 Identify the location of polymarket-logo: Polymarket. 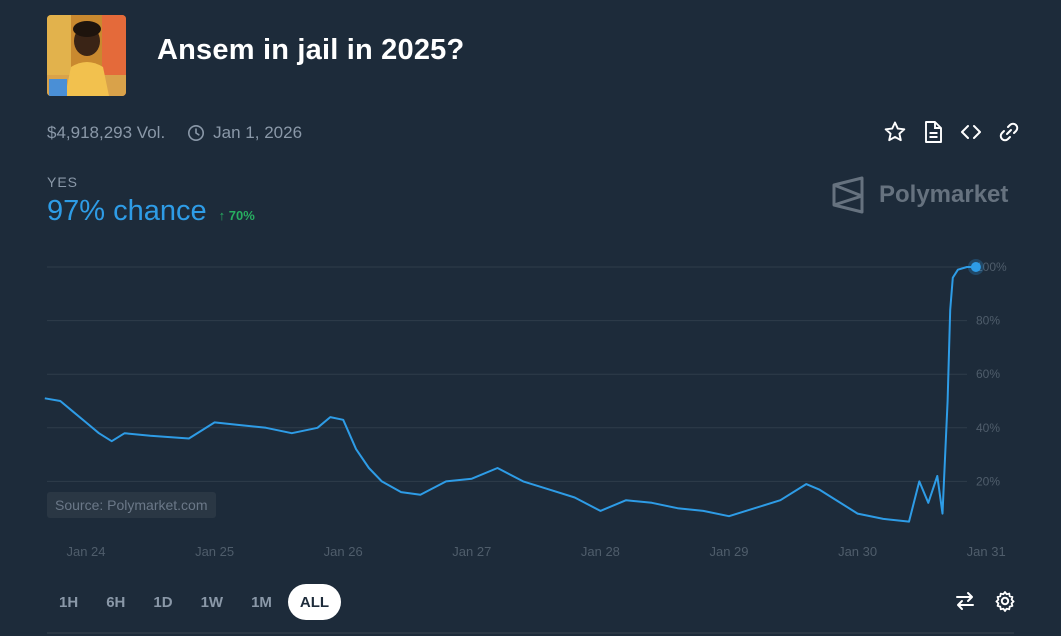
(919, 195).